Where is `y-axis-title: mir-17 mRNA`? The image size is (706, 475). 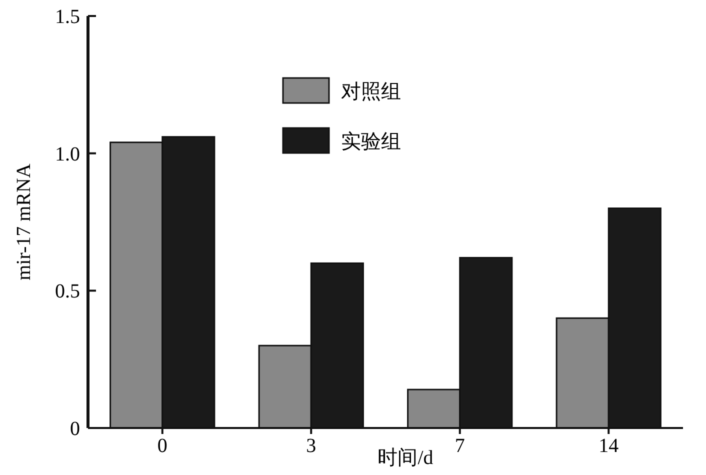
y-axis-title: mir-17 mRNA is located at coordinates (24, 221).